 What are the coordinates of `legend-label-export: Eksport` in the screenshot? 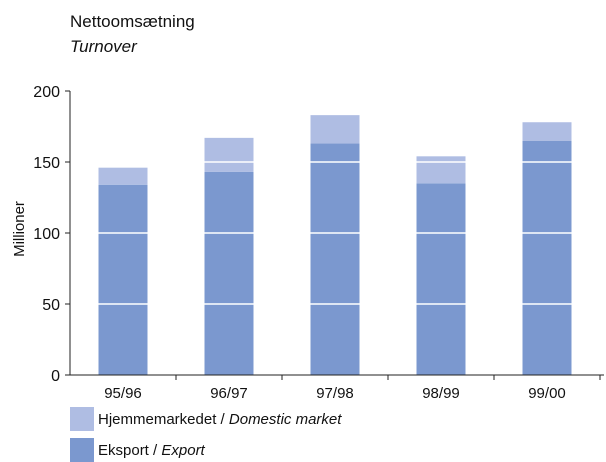 It's located at (123, 450).